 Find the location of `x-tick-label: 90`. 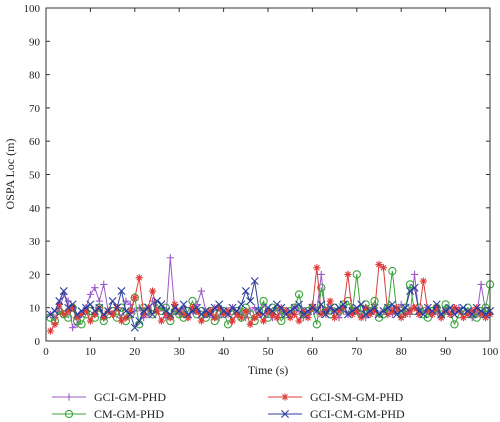

x-tick-label: 90 is located at coordinates (446, 352).